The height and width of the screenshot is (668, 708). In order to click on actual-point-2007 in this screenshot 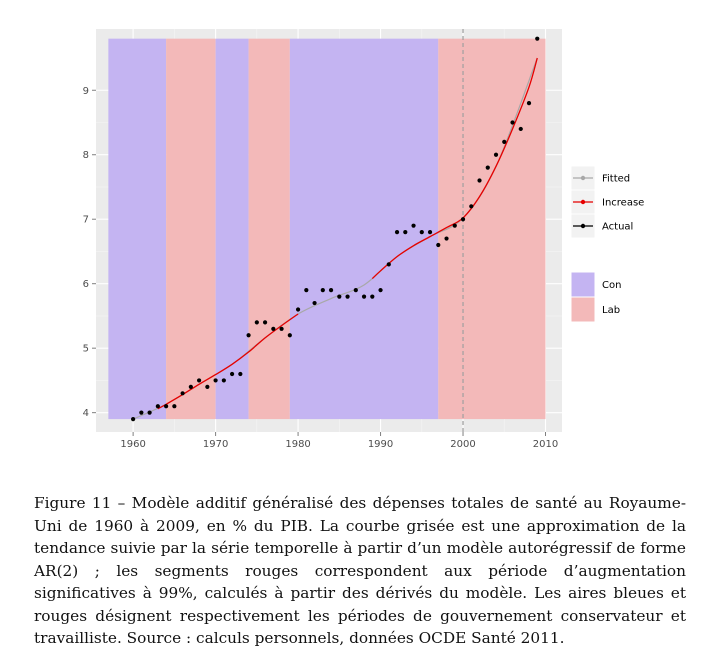, I will do `click(520, 129)`.